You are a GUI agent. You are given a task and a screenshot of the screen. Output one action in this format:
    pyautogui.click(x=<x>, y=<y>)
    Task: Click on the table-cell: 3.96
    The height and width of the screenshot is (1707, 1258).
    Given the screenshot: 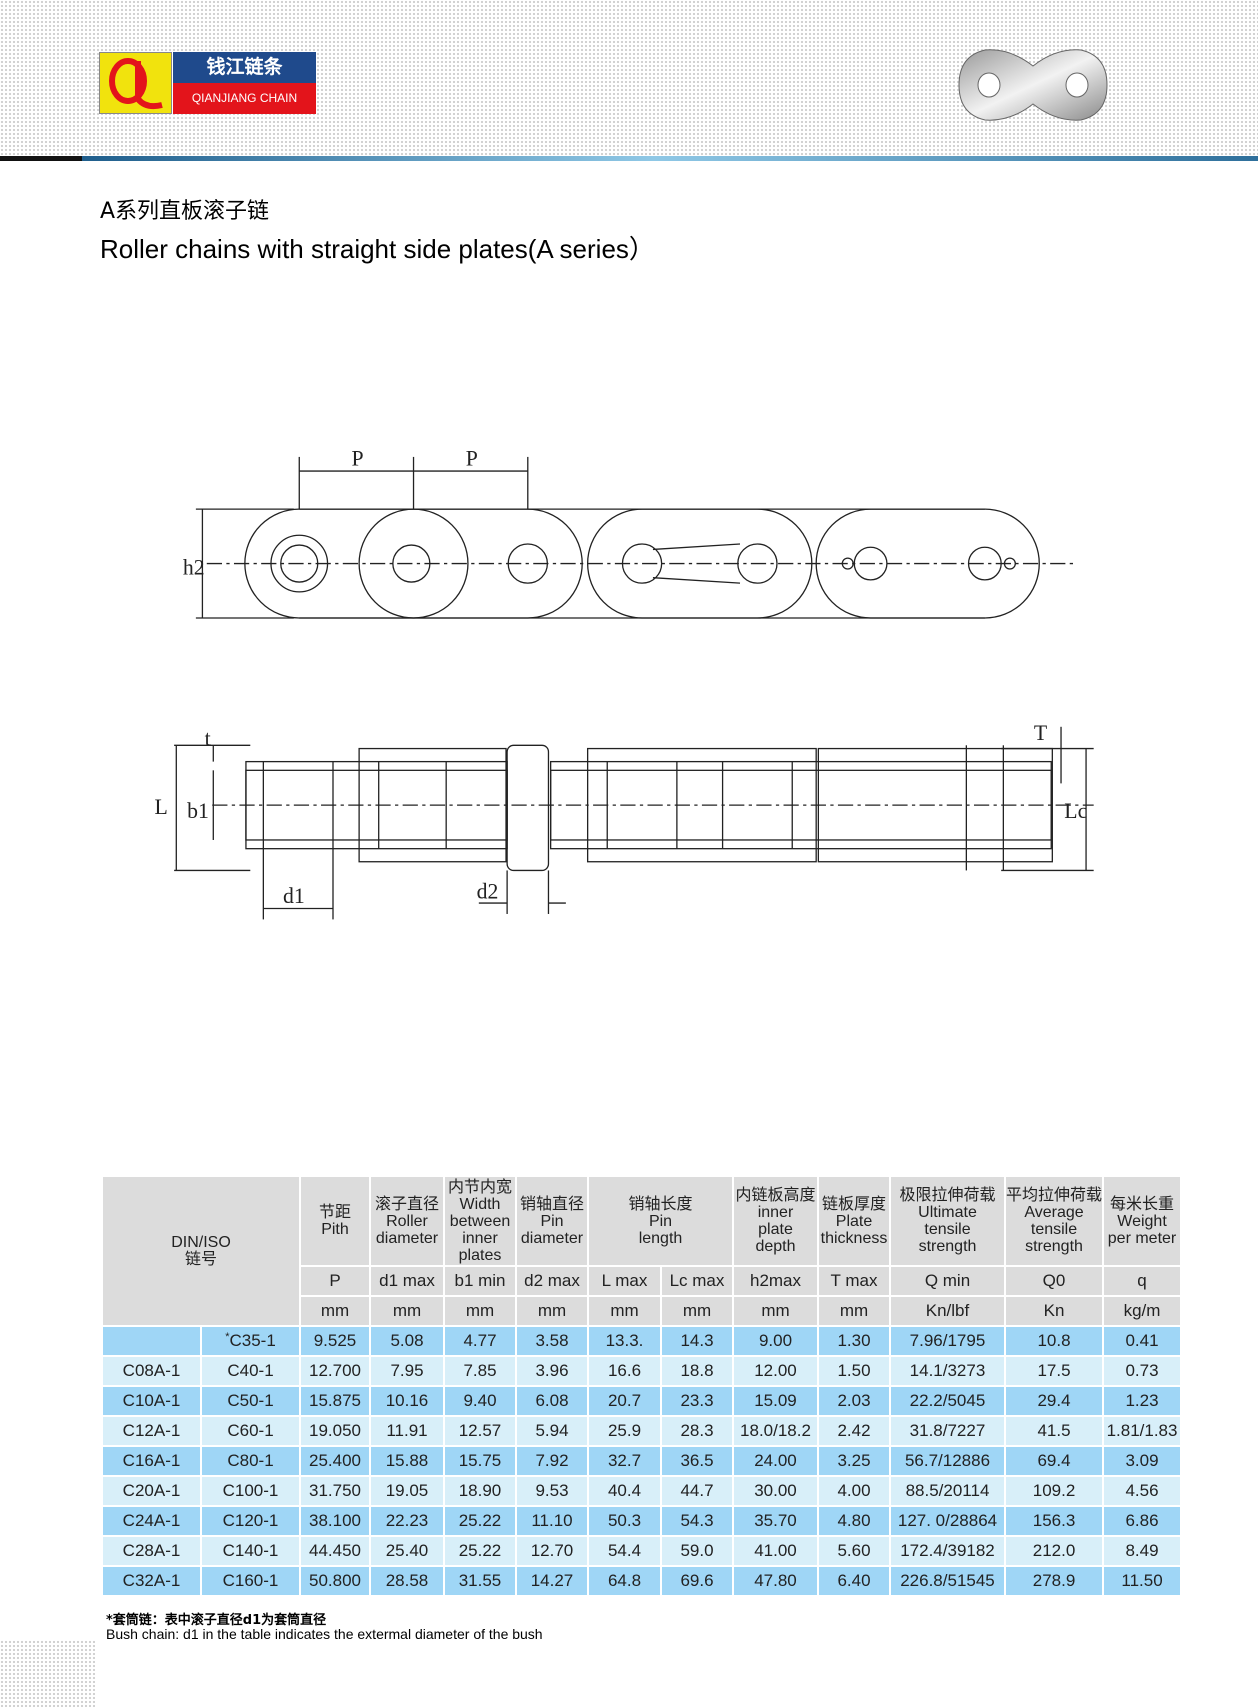 What is the action you would take?
    pyautogui.click(x=552, y=1371)
    